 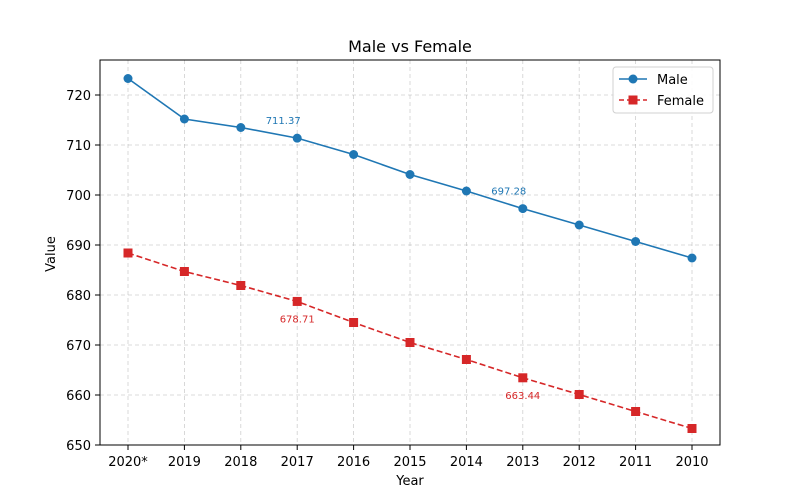 I want to click on x-tick-label: 2014, so click(x=466, y=462).